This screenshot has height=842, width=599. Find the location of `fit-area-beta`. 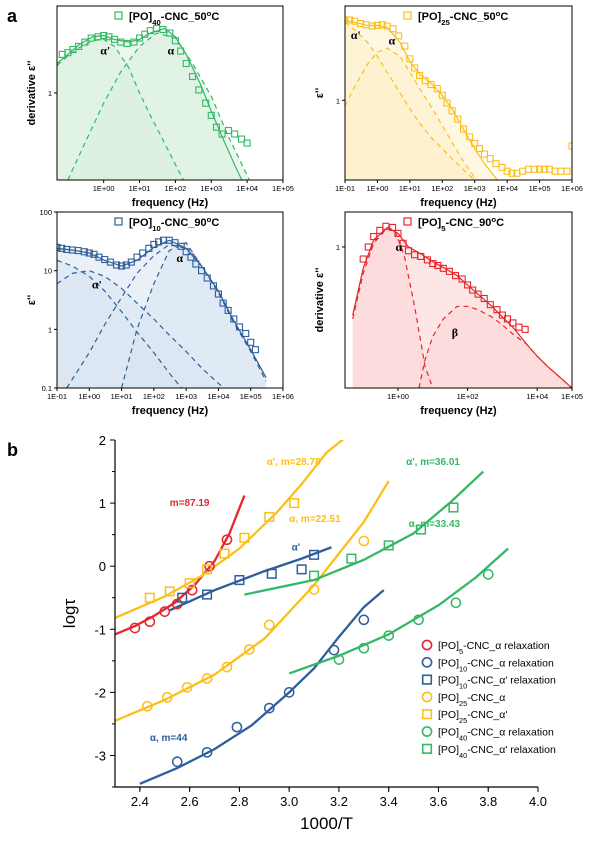

fit-area-beta is located at coordinates (495, 347).